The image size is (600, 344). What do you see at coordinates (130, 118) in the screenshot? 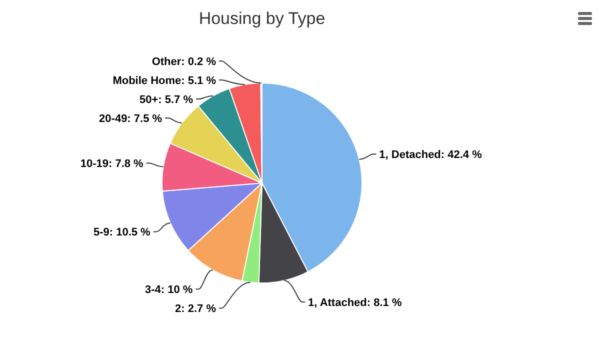
I see `slice-label: 20-49: 7.5 %` at bounding box center [130, 118].